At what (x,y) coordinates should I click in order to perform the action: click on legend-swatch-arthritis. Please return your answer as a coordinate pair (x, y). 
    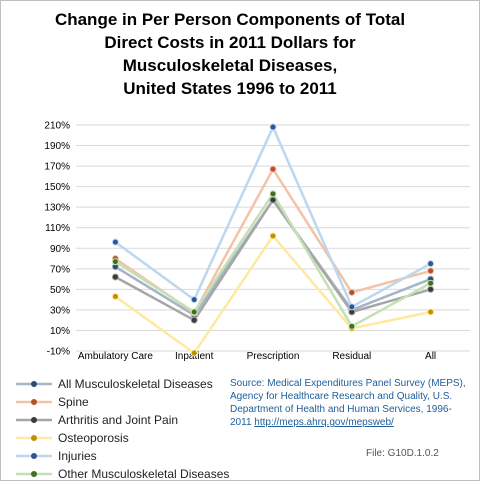
    Looking at the image, I should click on (34, 420).